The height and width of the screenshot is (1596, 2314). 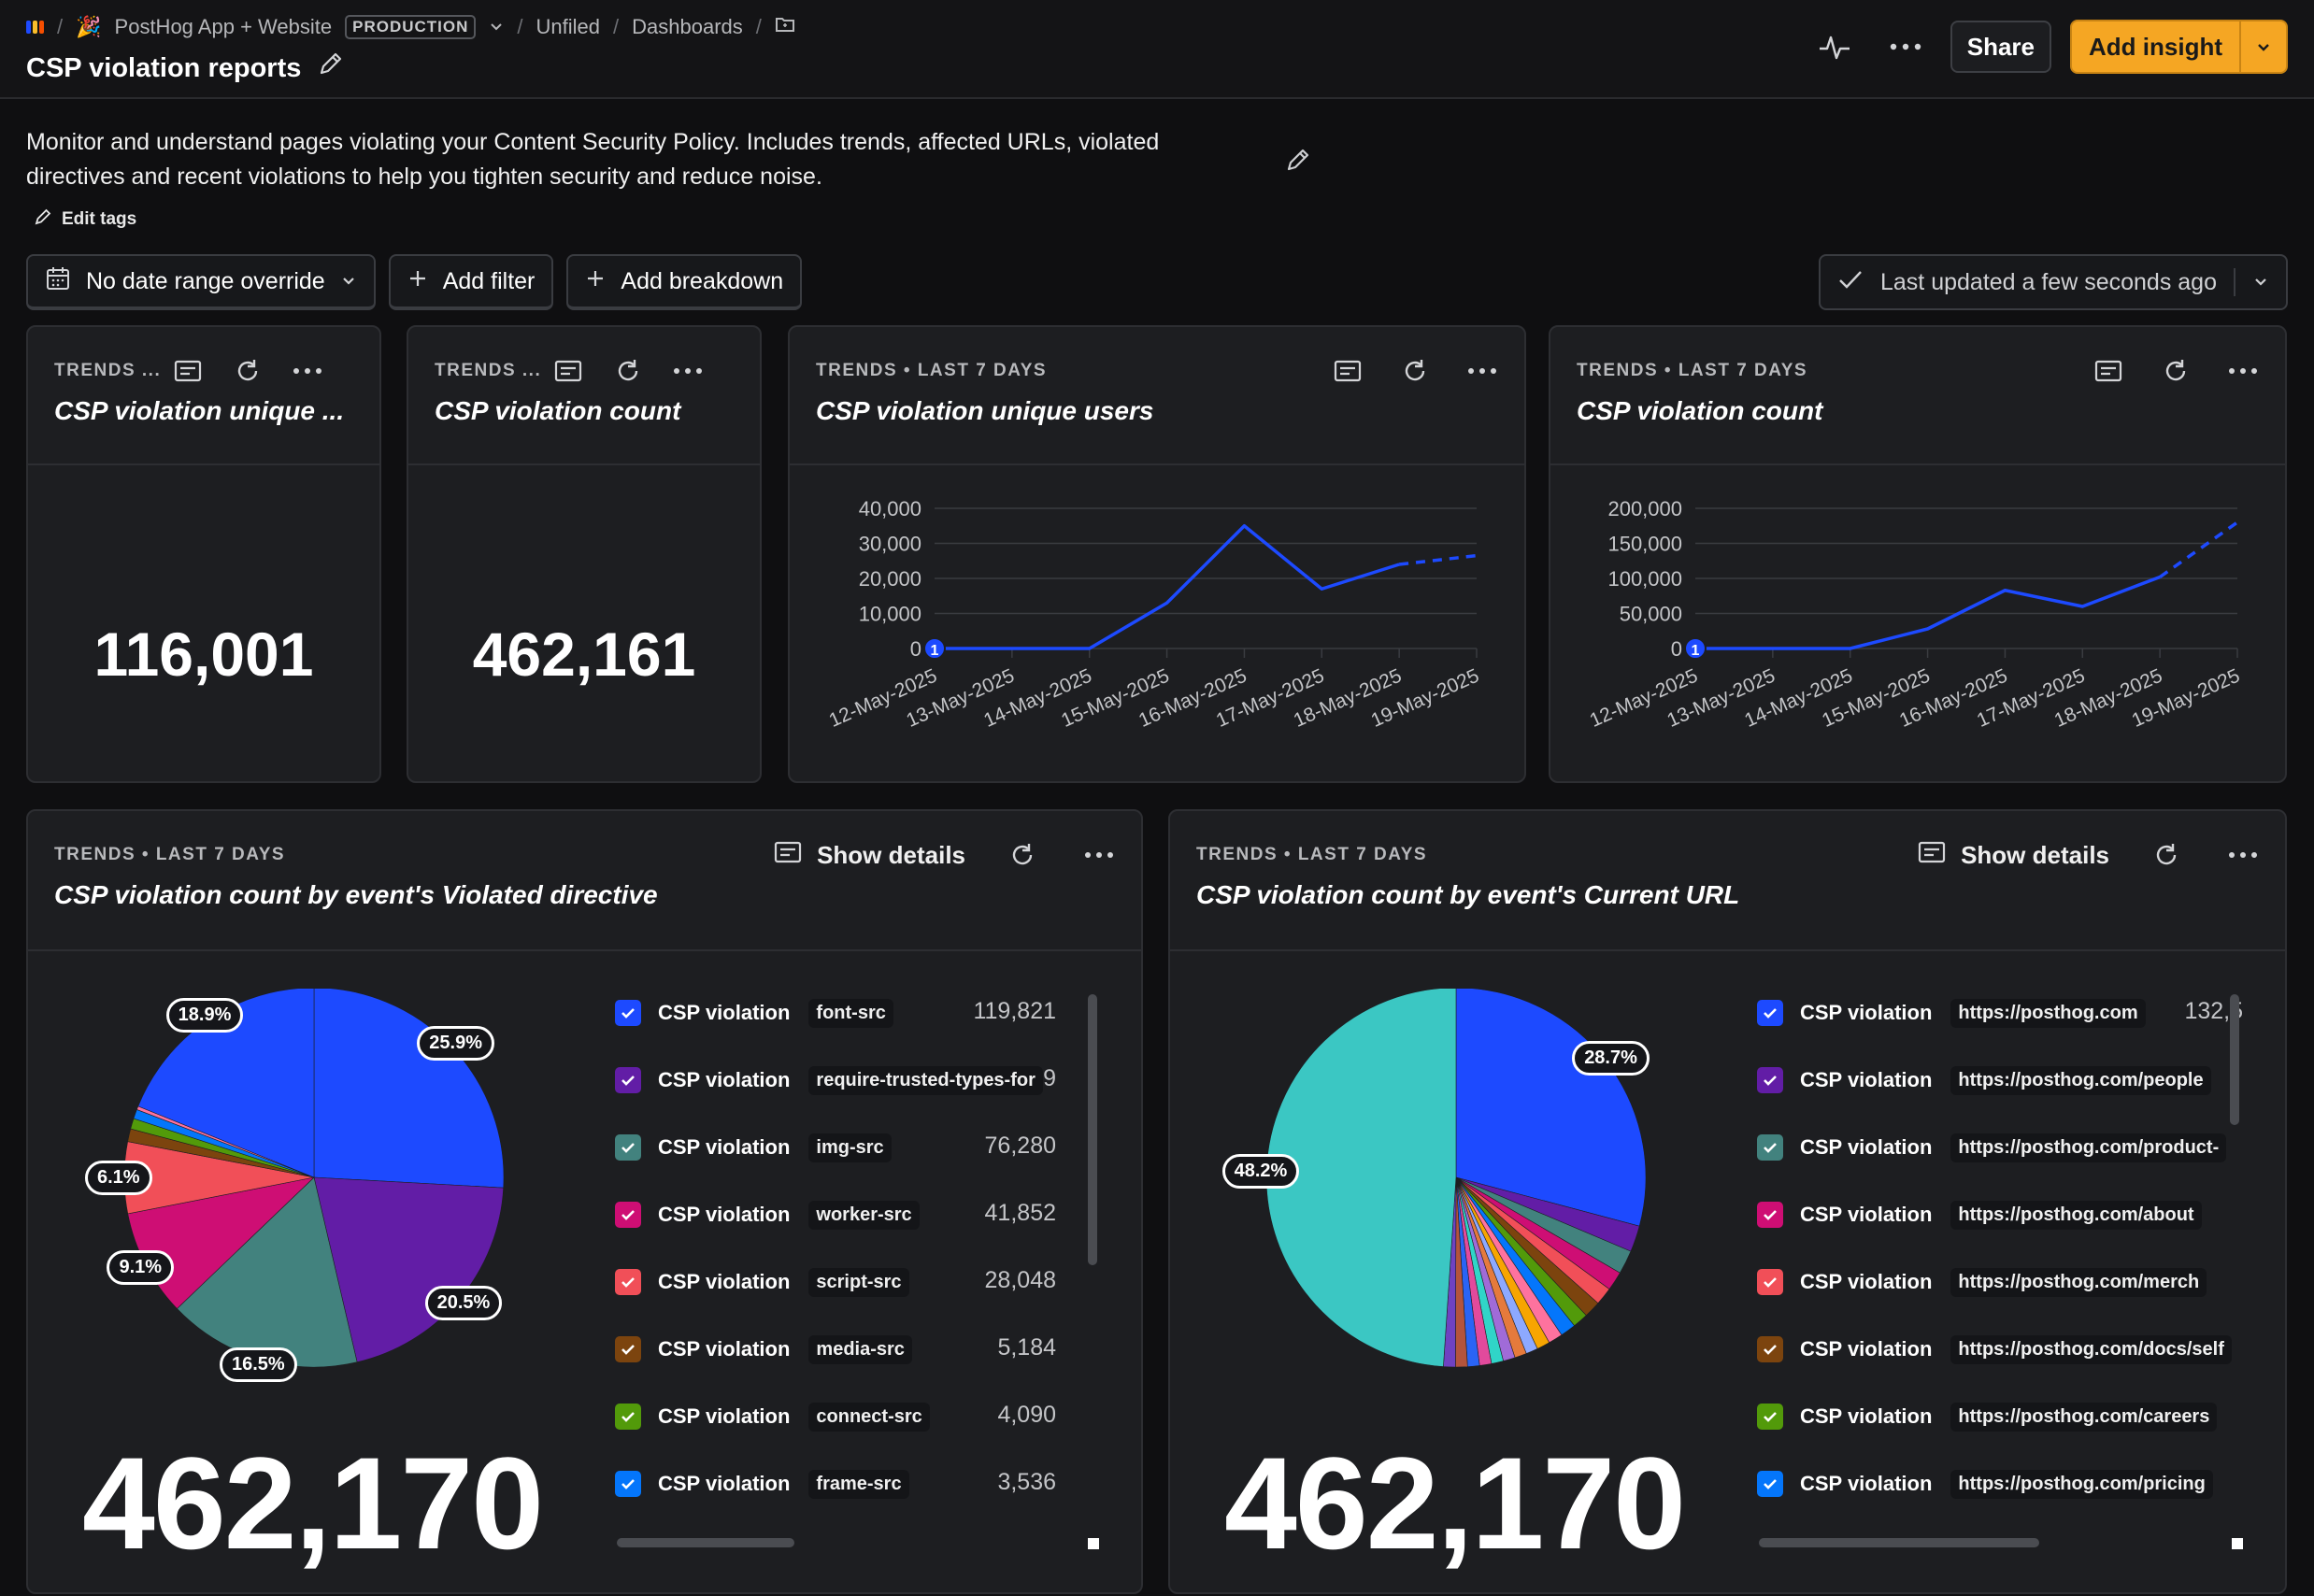 I want to click on legend-breakdown-value: require-trusted-types-for, so click(x=925, y=1080).